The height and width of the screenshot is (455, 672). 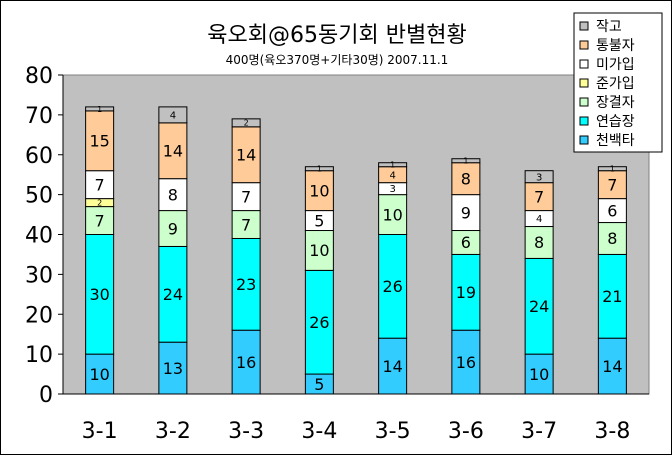 What do you see at coordinates (615, 46) in the screenshot?
I see `legend-label: 통불자` at bounding box center [615, 46].